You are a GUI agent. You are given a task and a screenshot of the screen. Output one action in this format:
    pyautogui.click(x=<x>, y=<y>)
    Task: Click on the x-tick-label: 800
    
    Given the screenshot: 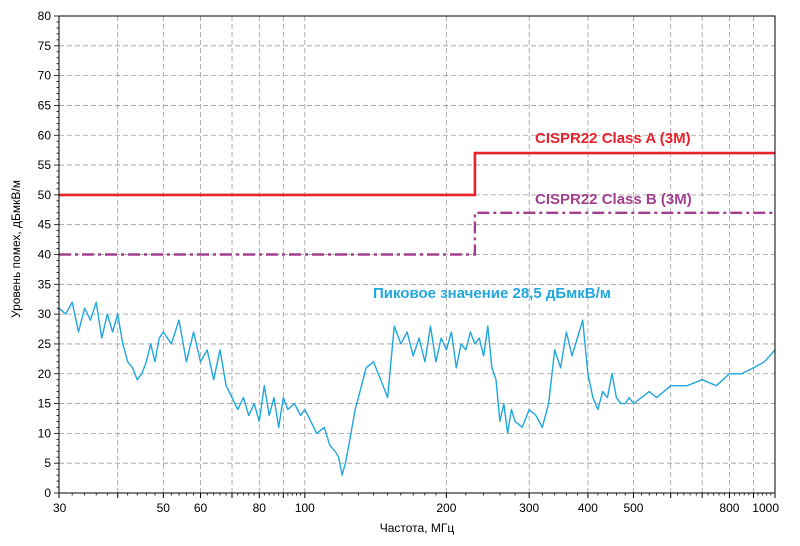 What is the action you would take?
    pyautogui.click(x=729, y=508)
    